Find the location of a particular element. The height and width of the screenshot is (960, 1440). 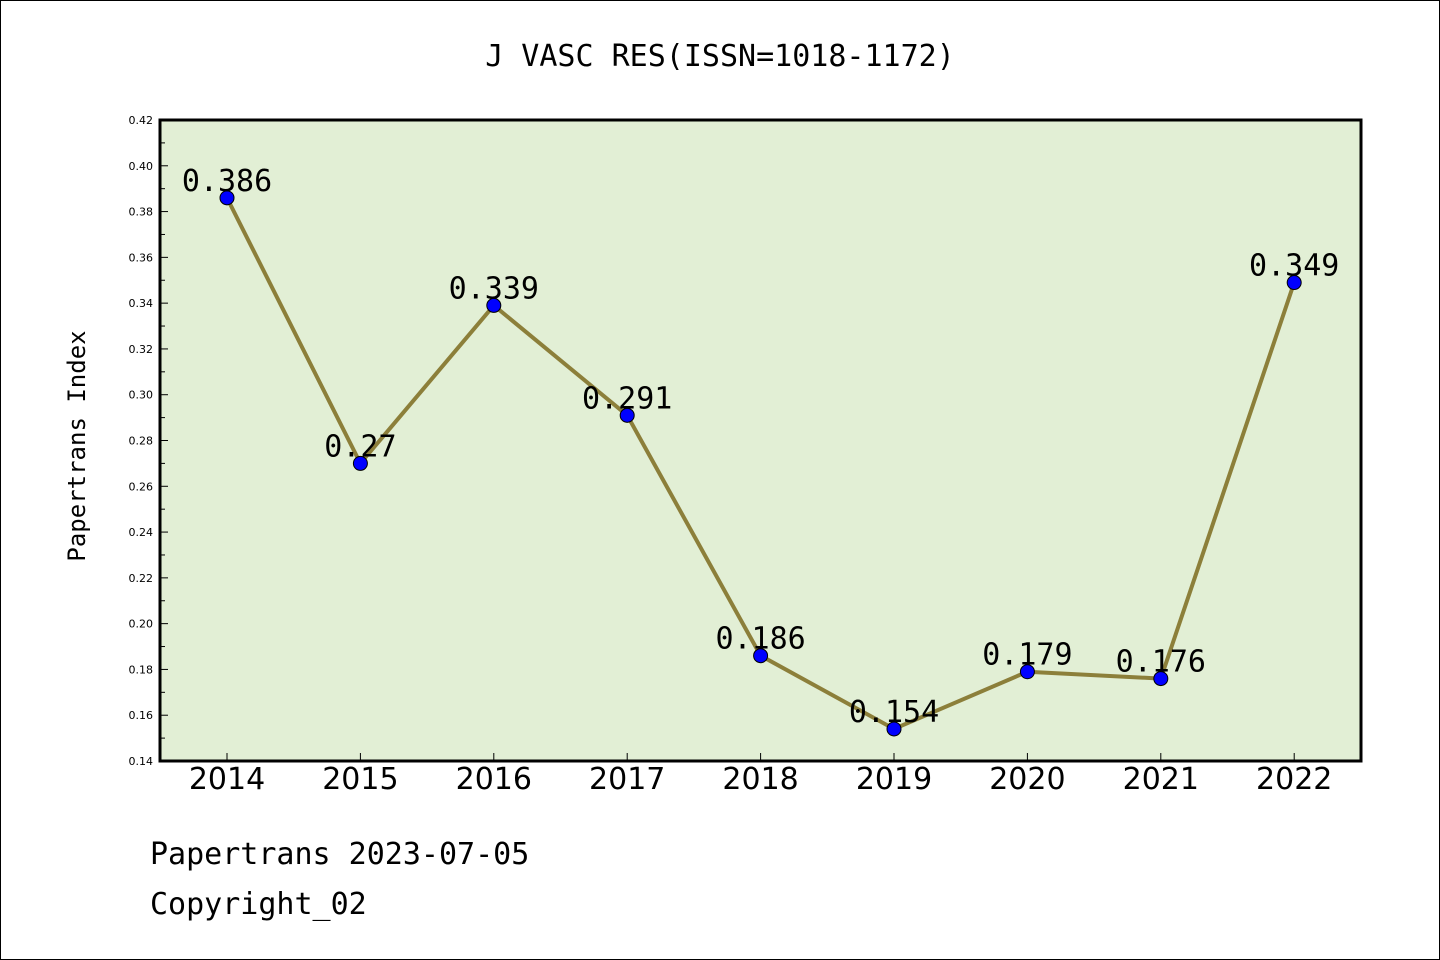

x-tick-label: 2019 is located at coordinates (894, 779).